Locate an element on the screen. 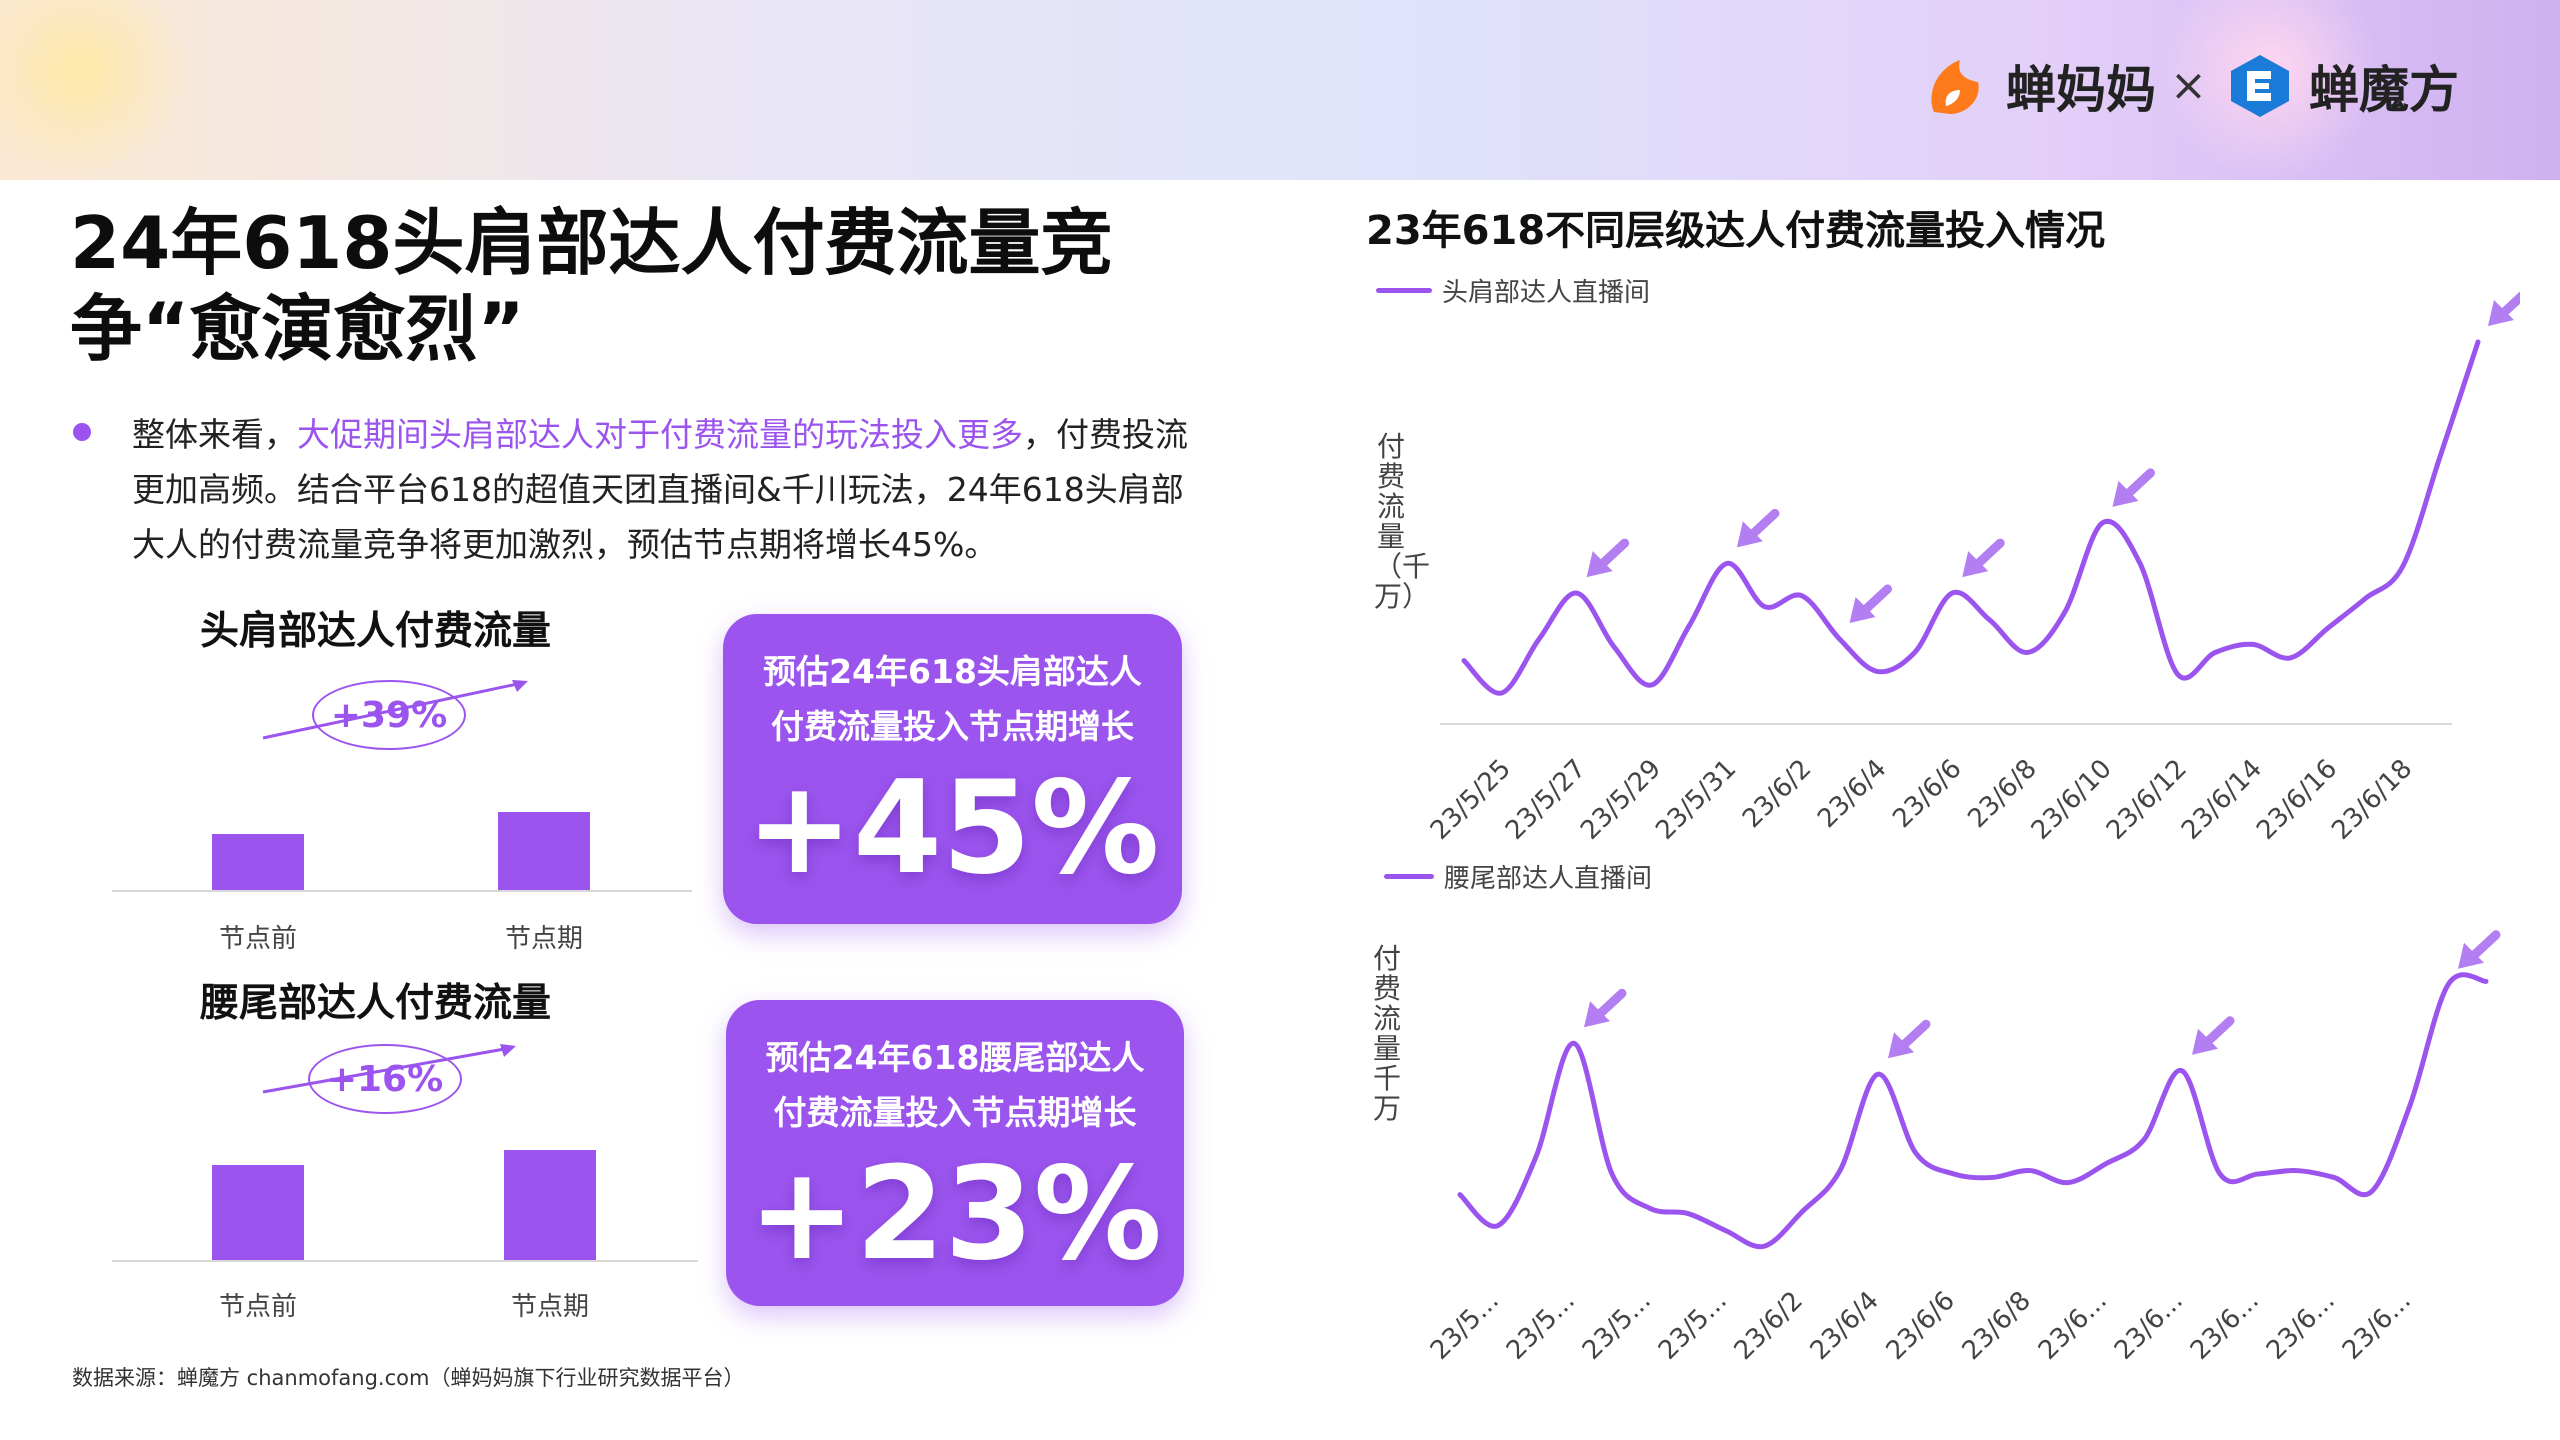  x-tick-label: 23/5/27 is located at coordinates (1546, 800).